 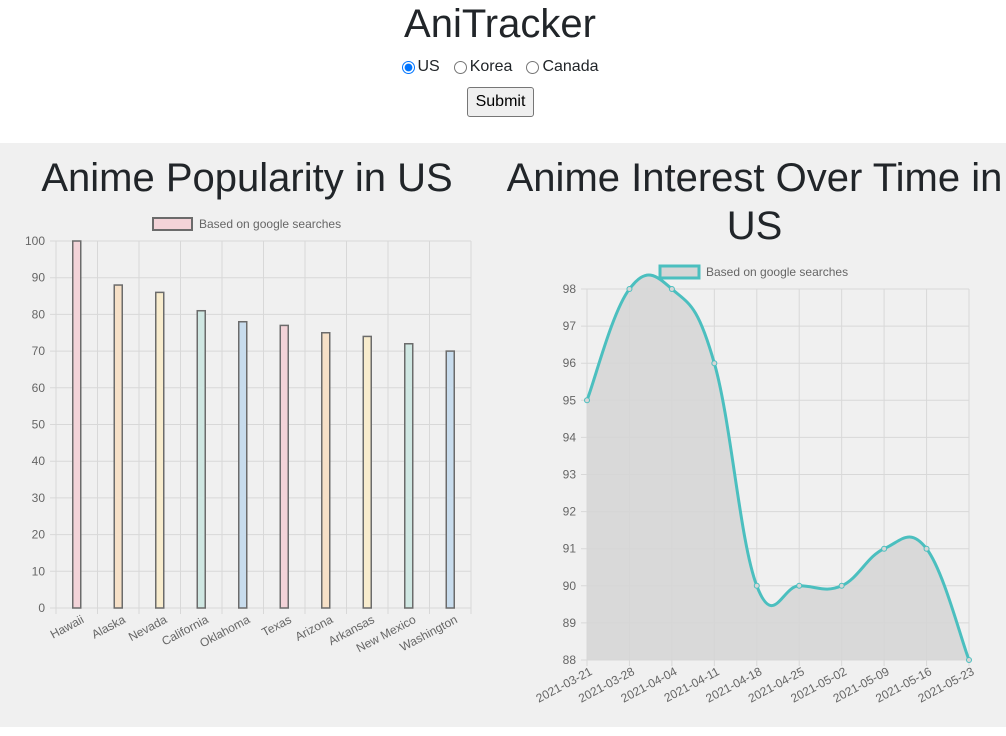 What do you see at coordinates (39, 314) in the screenshot?
I see `y-tick-label: 80` at bounding box center [39, 314].